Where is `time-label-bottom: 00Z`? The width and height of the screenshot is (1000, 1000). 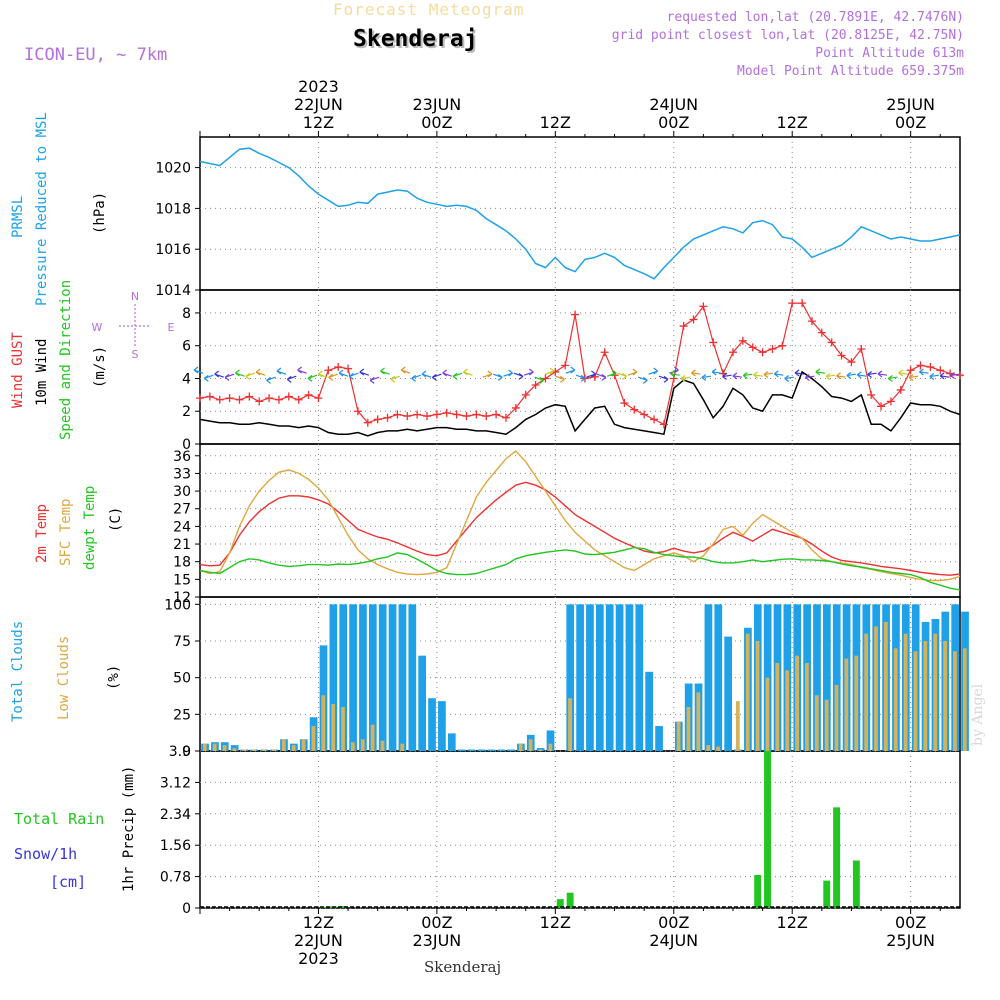
time-label-bottom: 00Z is located at coordinates (673, 922).